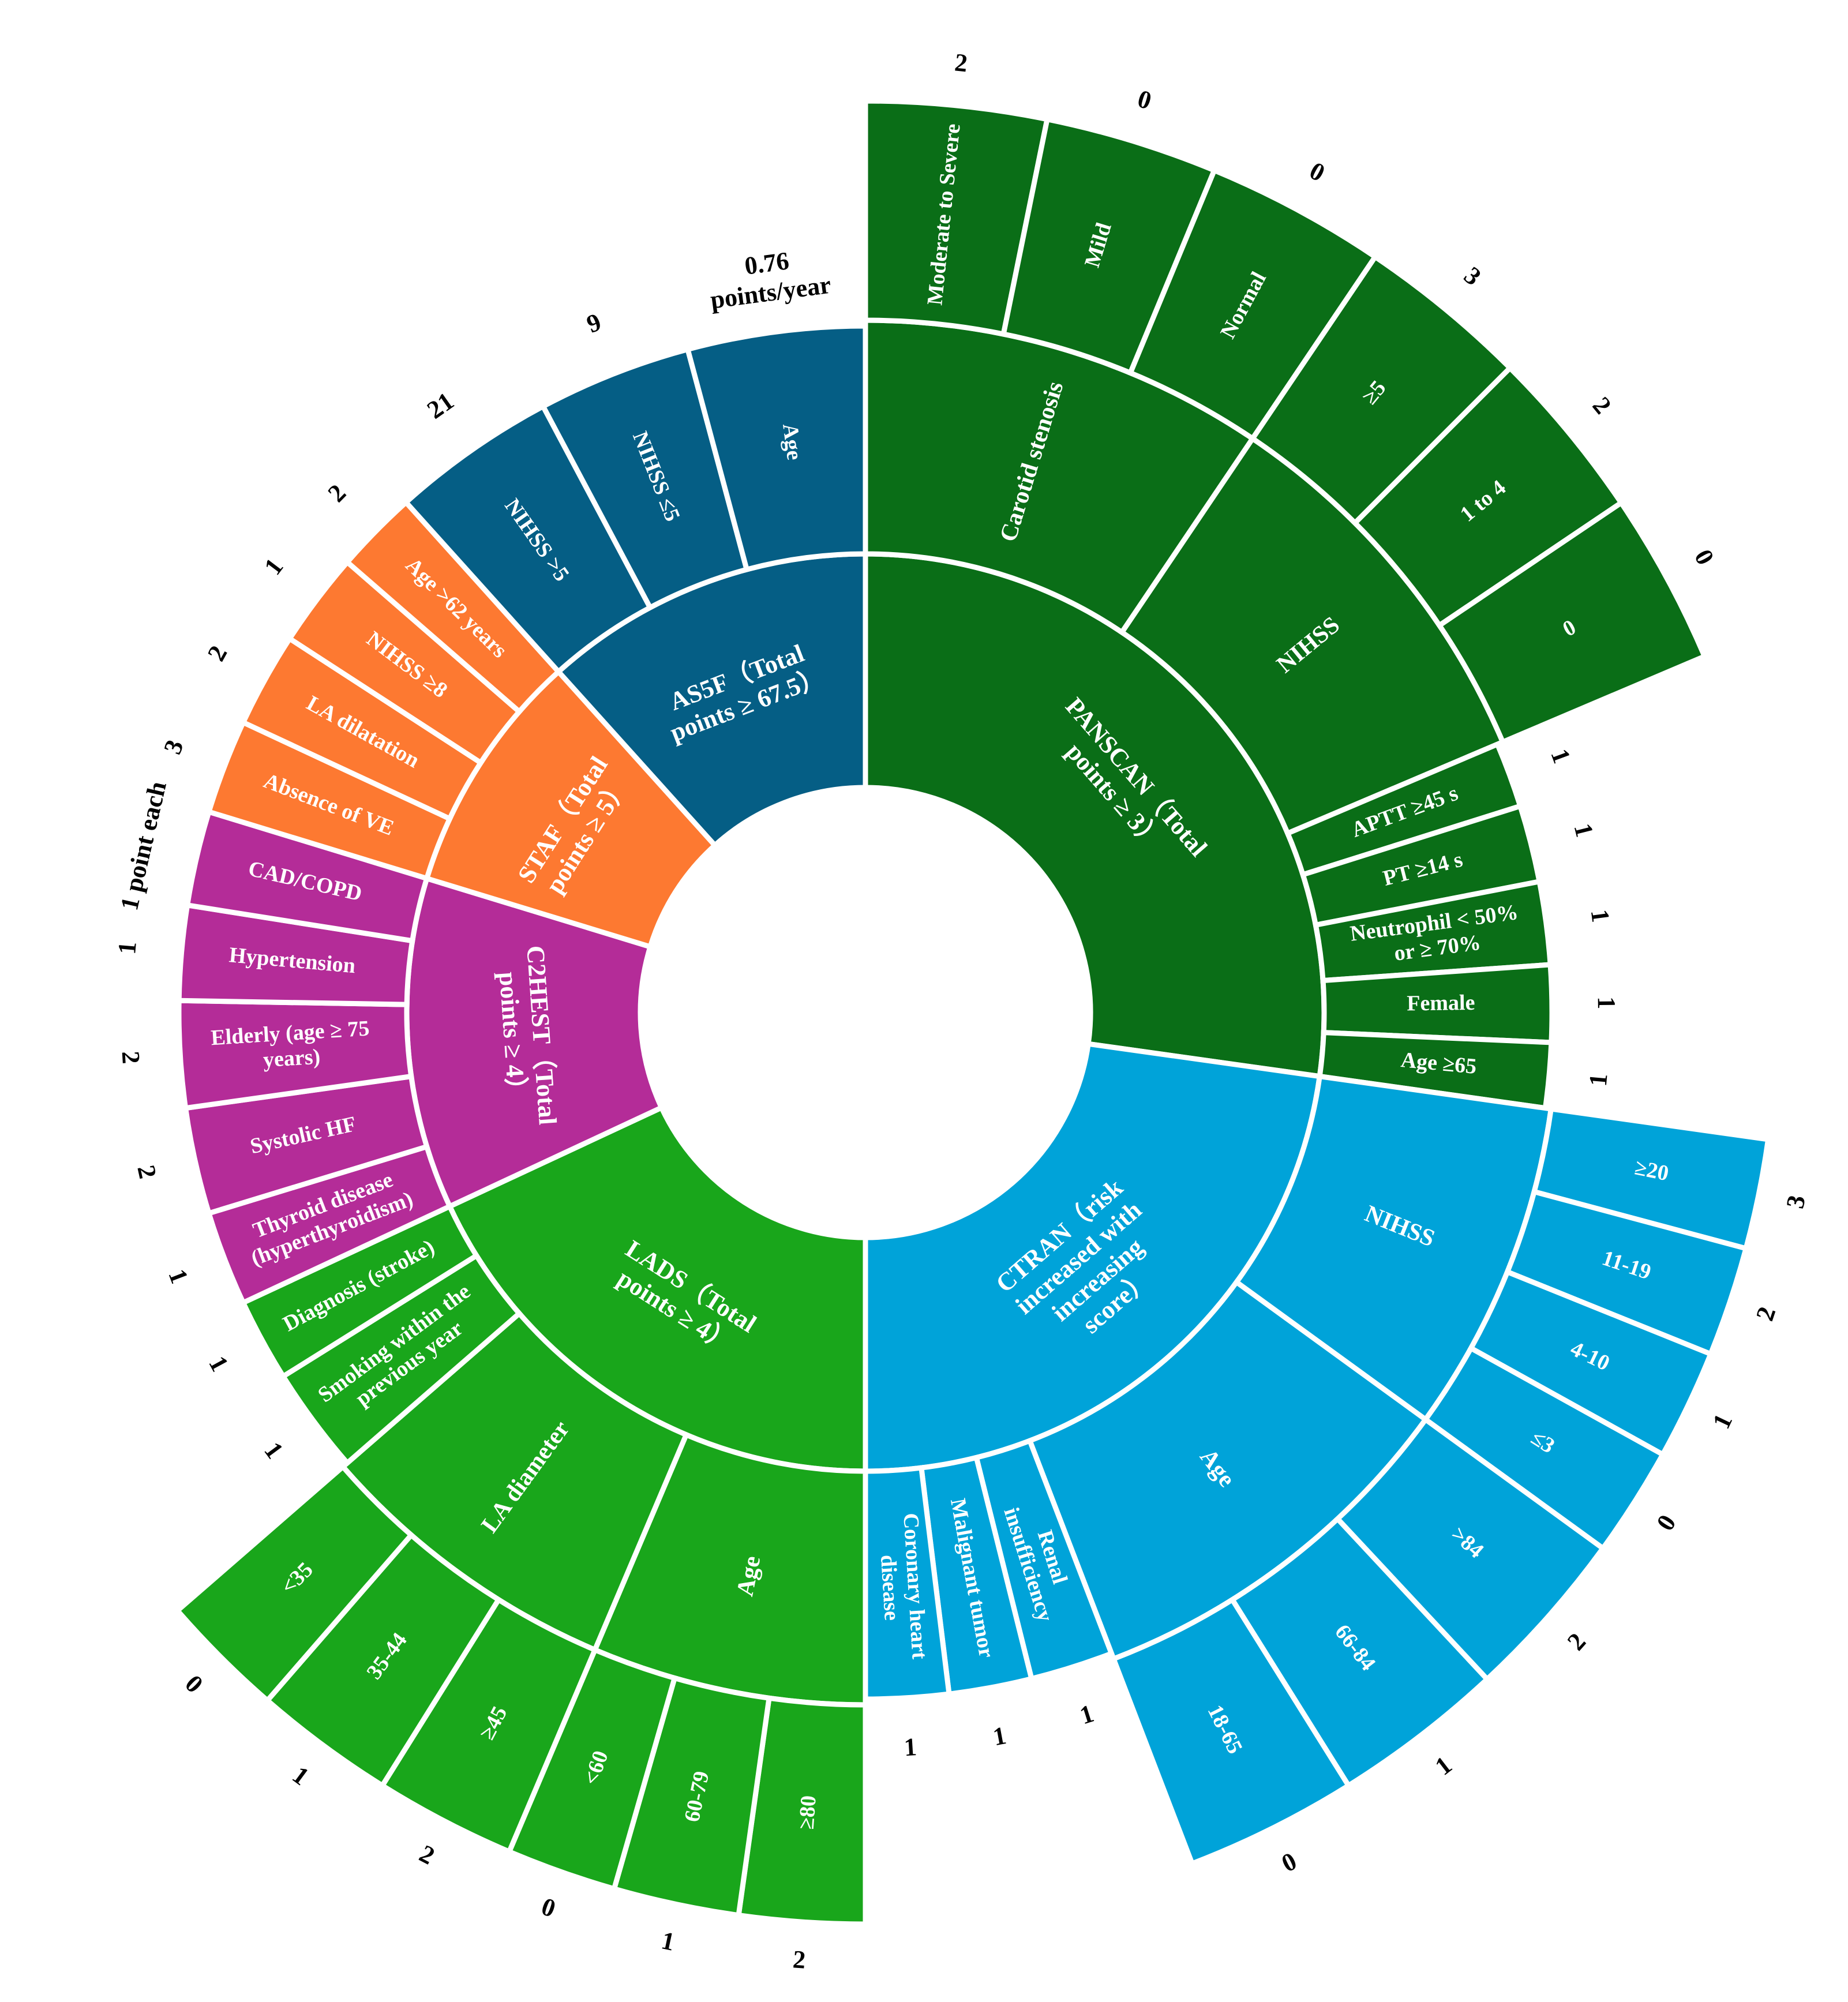  I want to click on item-label: Age, so click(792, 442).